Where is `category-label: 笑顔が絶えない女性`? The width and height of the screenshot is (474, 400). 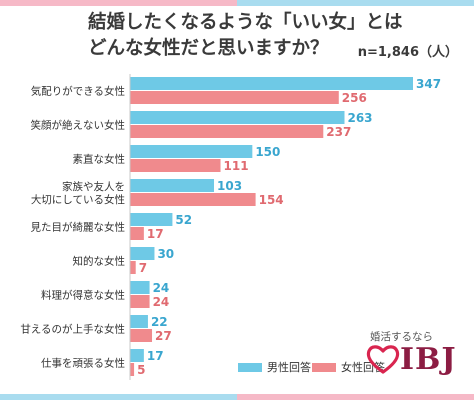
category-label: 笑顔が絶えない女性 is located at coordinates (78, 125).